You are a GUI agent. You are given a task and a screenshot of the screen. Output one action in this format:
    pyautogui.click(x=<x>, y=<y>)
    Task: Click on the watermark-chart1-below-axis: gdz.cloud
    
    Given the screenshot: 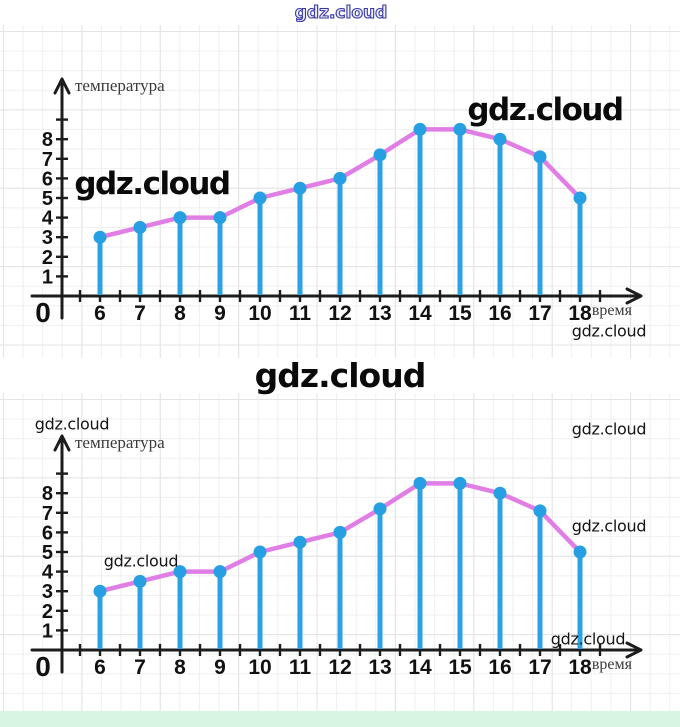 What is the action you would take?
    pyautogui.click(x=609, y=331)
    